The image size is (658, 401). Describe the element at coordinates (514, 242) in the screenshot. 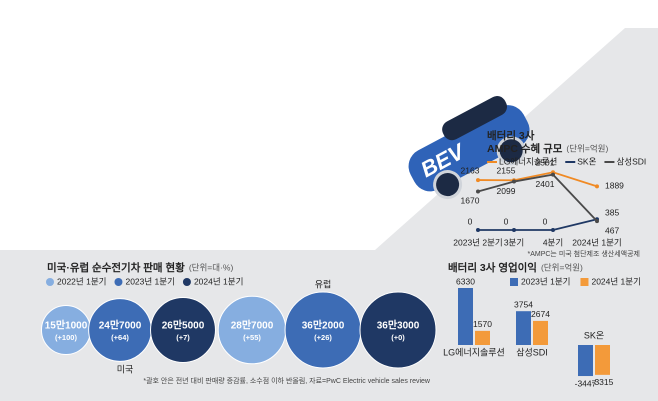

I see `x-tick-label: 3분기` at that location.